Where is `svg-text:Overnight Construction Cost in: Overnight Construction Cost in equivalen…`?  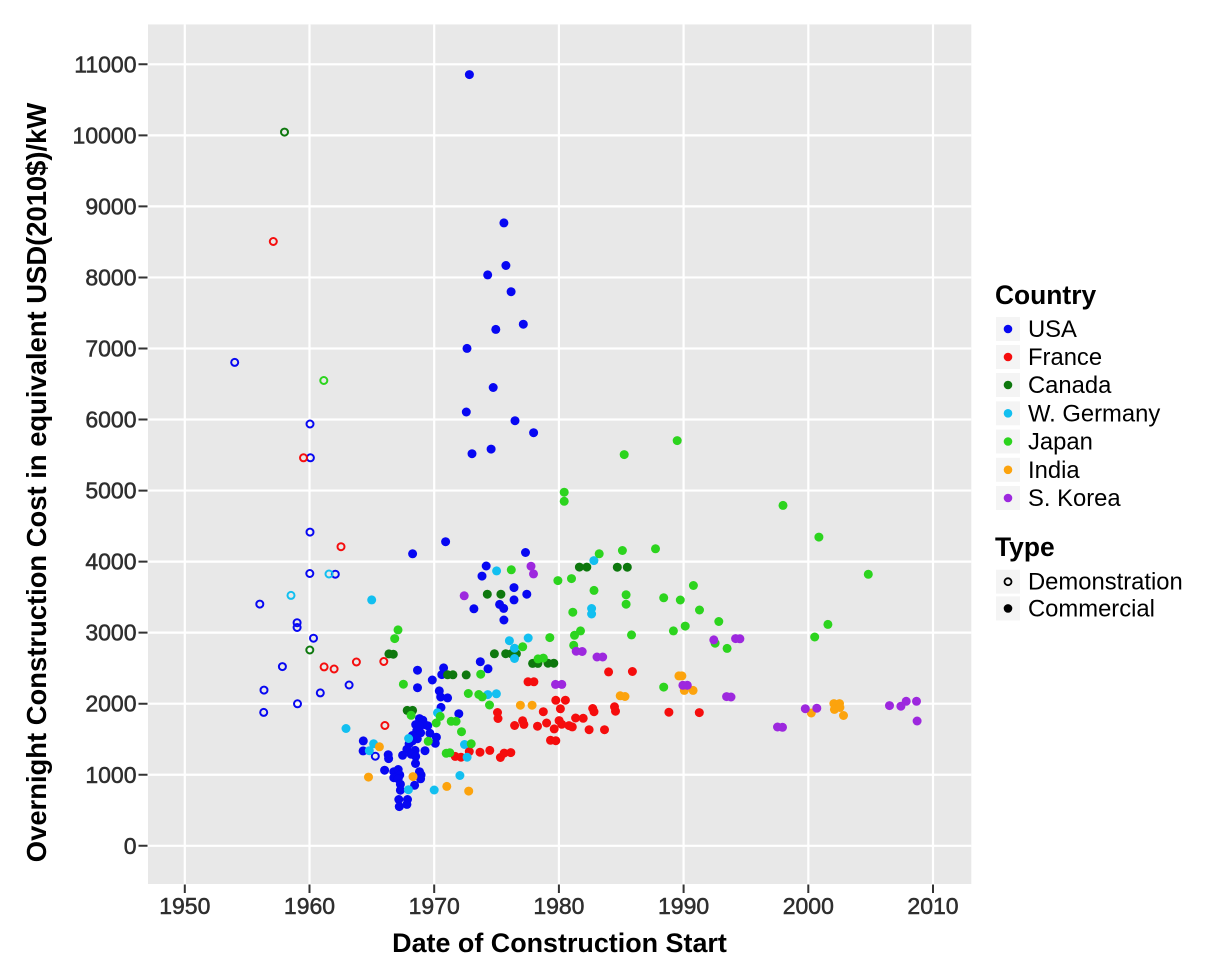
svg-text:Overnight Construction Cost in: Overnight Construction Cost in equivalen… is located at coordinates (36, 483).